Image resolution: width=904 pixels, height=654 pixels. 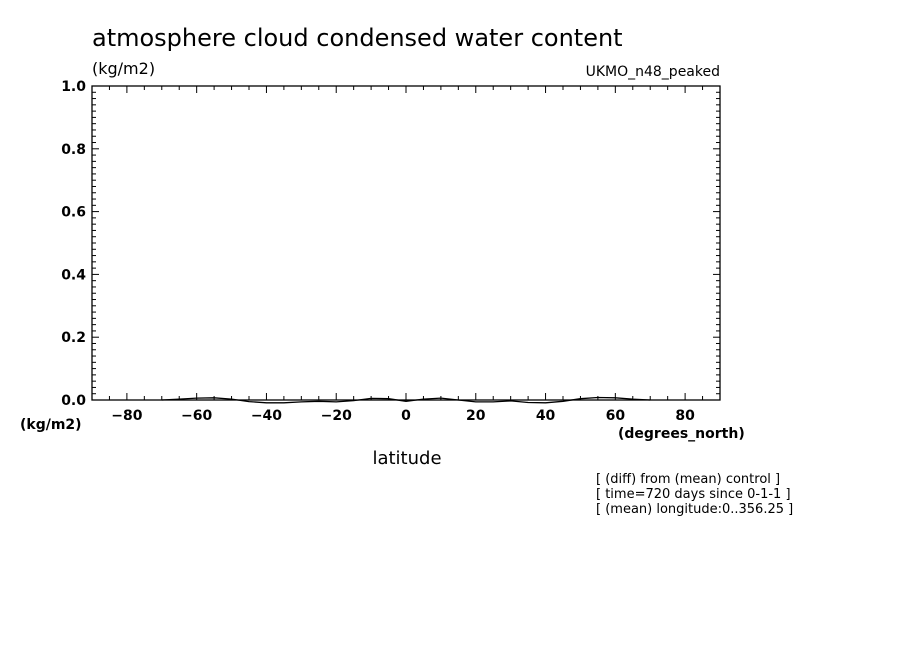 What do you see at coordinates (476, 416) in the screenshot?
I see `x-tick-label: 20` at bounding box center [476, 416].